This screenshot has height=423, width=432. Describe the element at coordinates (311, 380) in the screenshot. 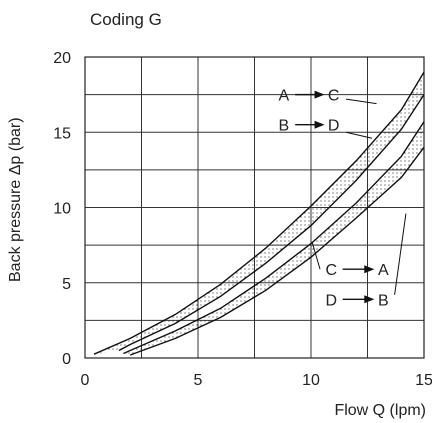

I see `x-tick-label: 10` at that location.